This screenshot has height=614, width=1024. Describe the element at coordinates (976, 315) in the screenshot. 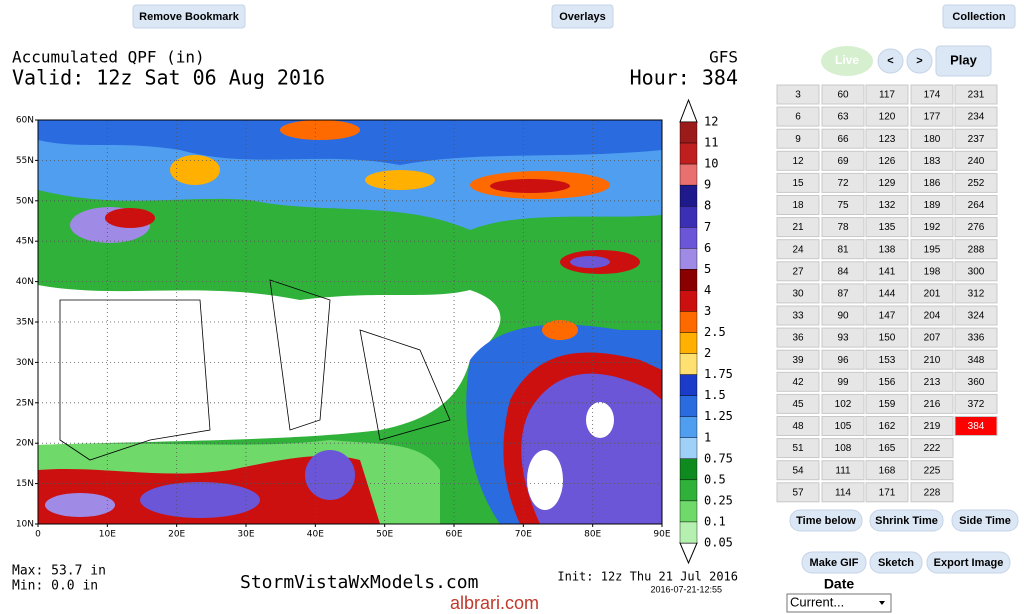

I see `hour-cell: 324` at that location.